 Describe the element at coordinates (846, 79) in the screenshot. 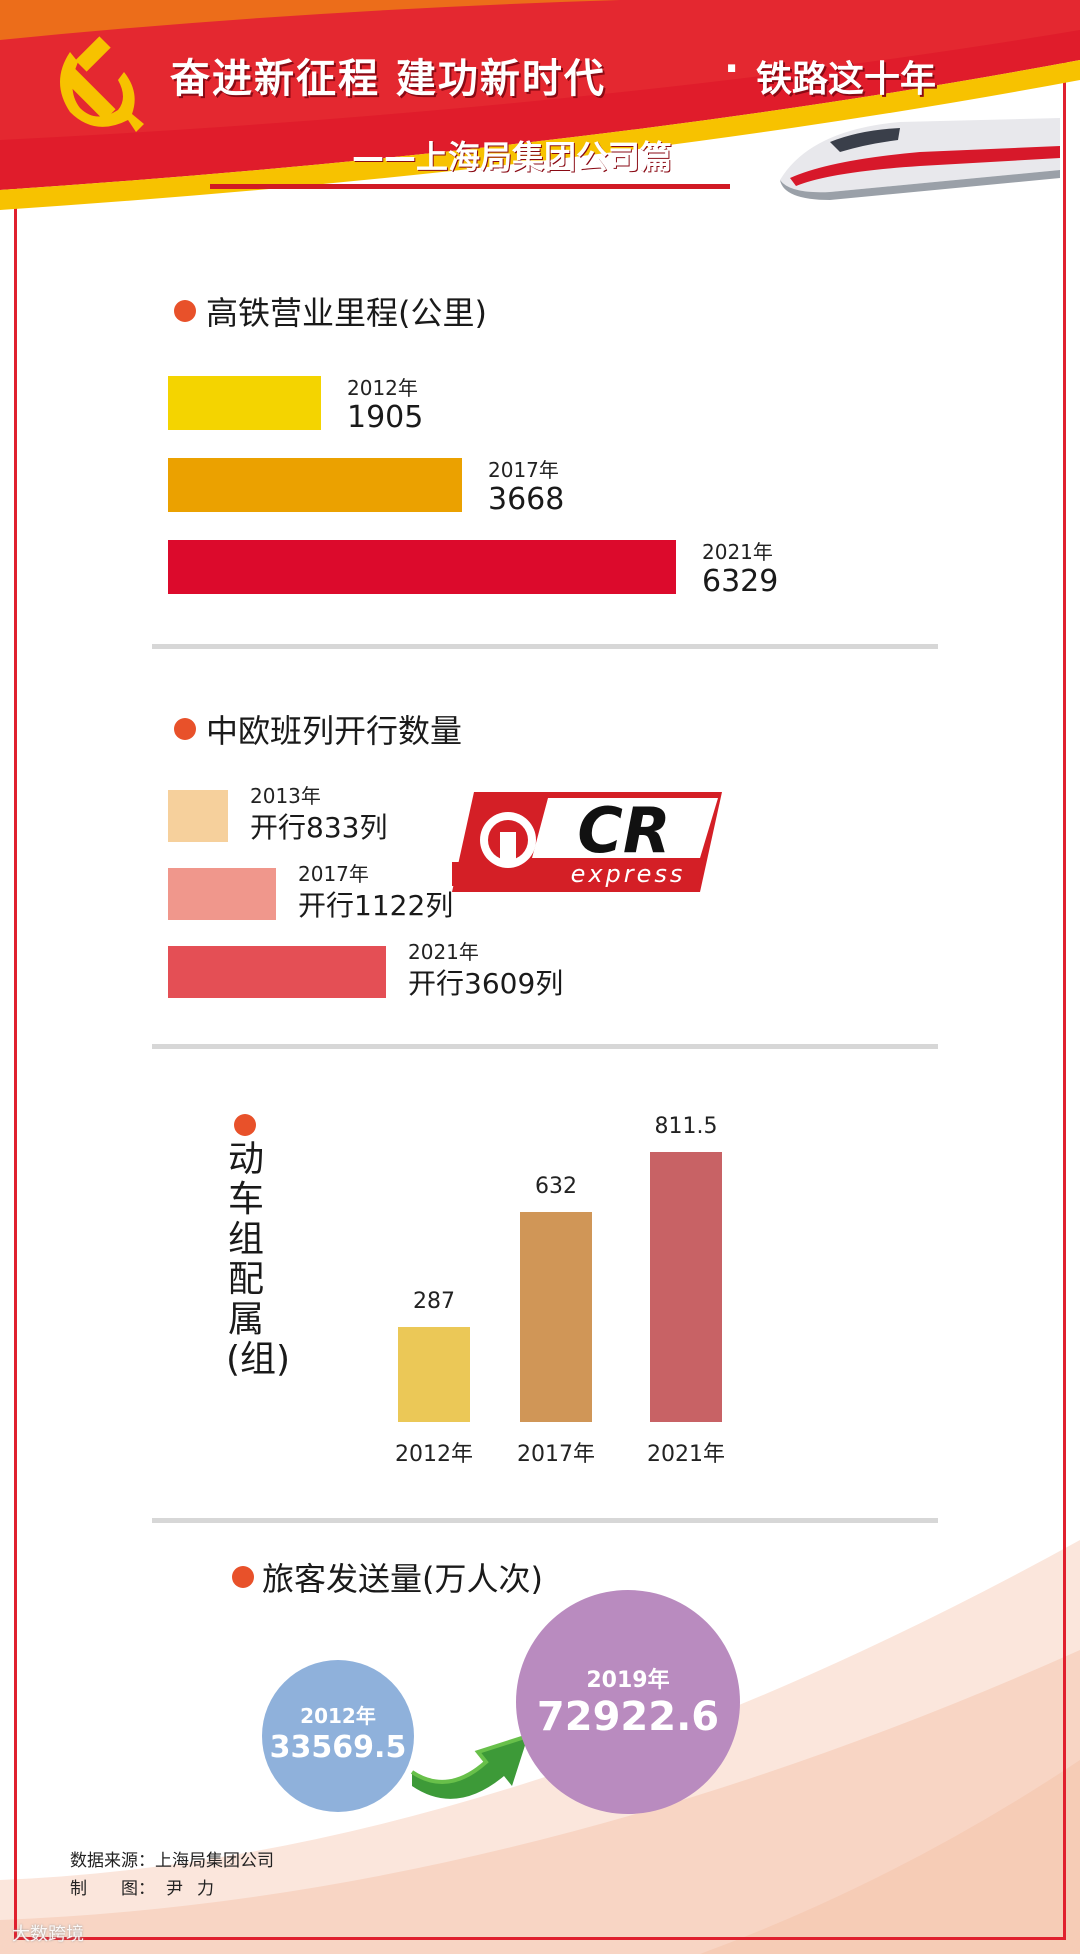

I see `header-title-tail: 铁路这十年` at that location.